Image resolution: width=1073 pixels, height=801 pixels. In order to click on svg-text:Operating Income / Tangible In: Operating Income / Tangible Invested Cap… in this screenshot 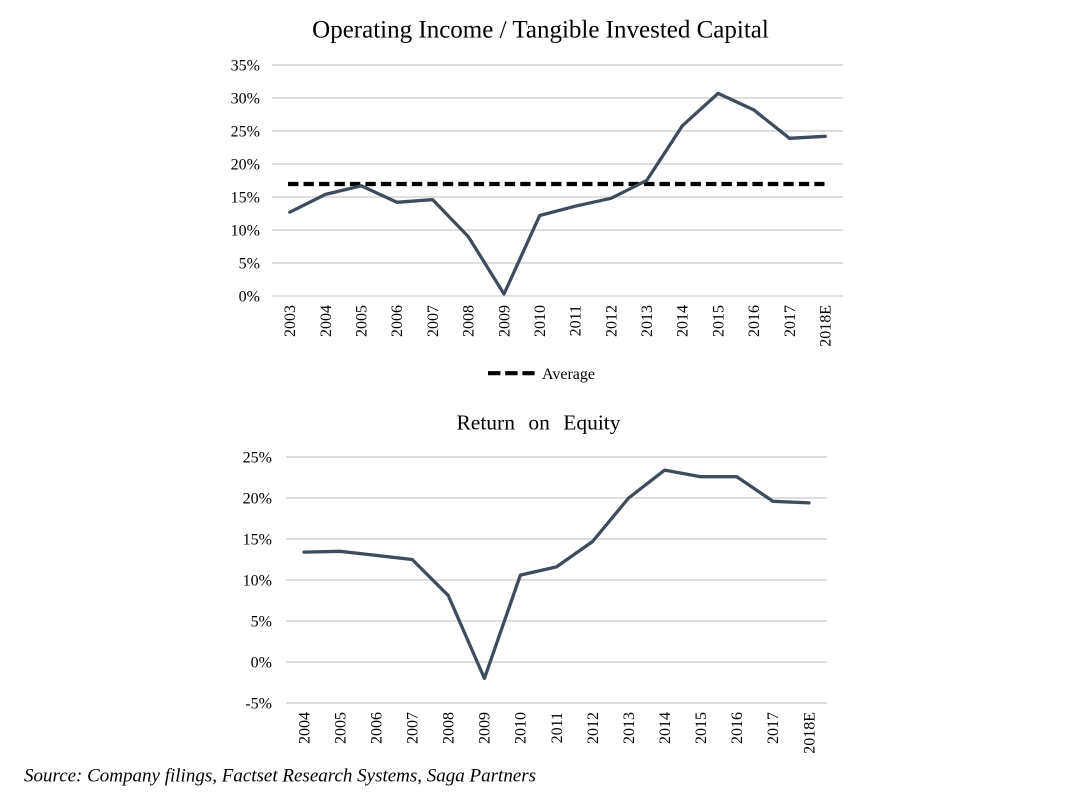, I will do `click(540, 30)`.